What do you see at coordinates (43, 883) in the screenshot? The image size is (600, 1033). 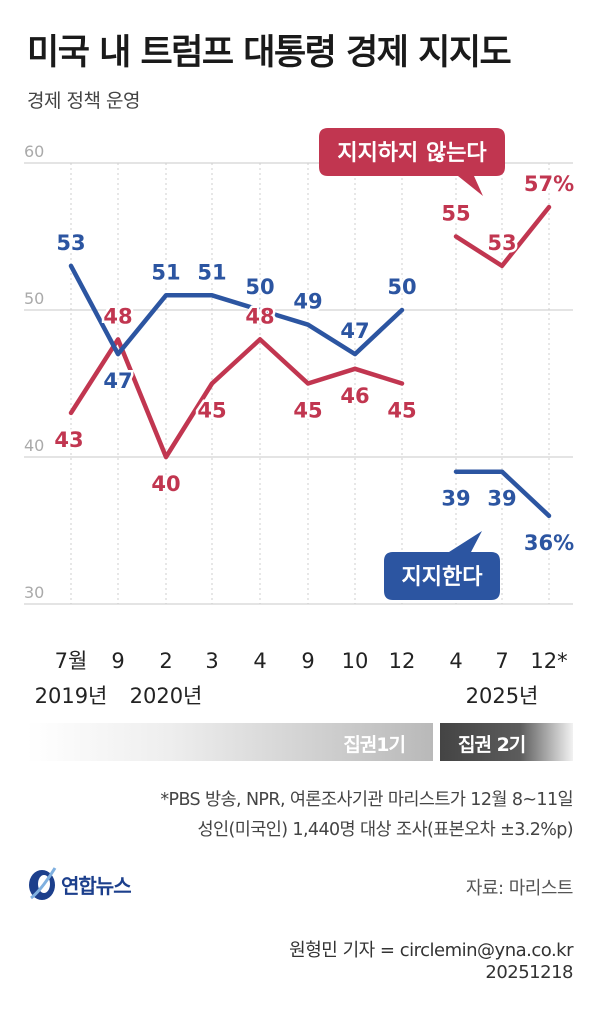 I see `yonhap-logo-icon` at bounding box center [43, 883].